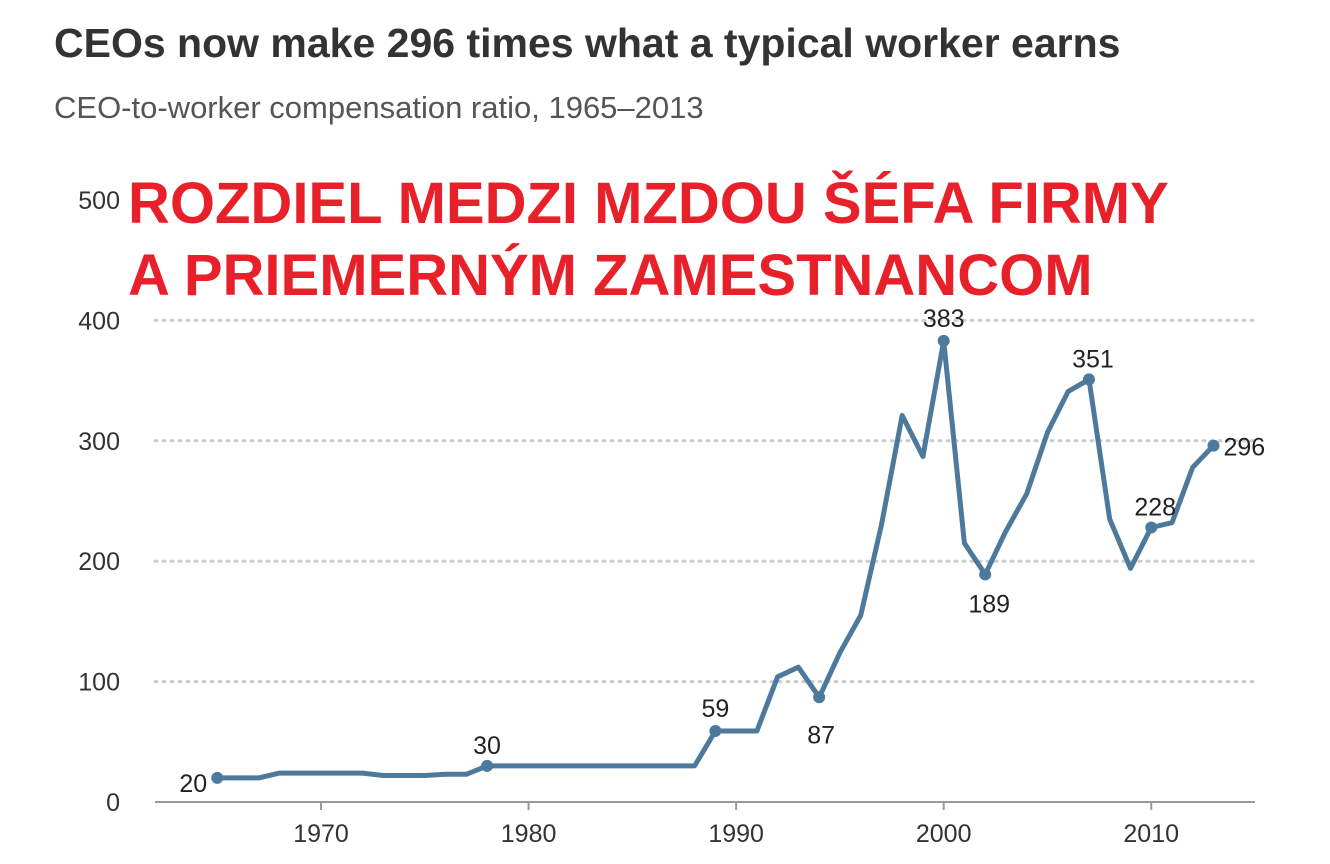  Describe the element at coordinates (1244, 448) in the screenshot. I see `data-label: 296` at that location.